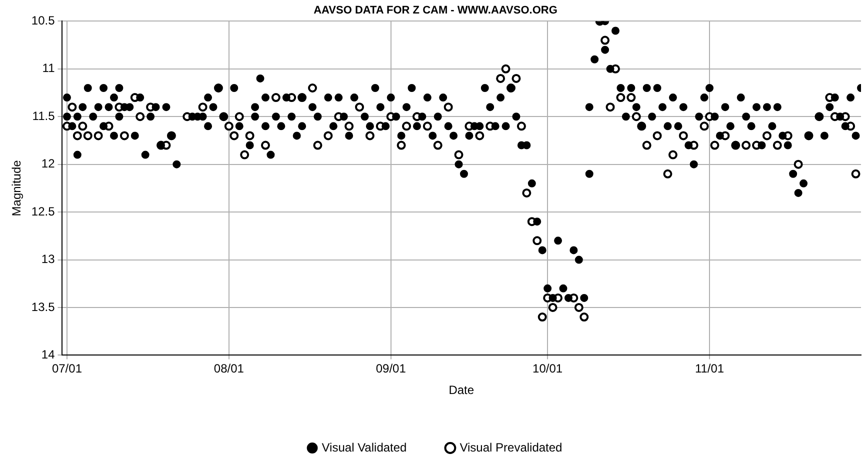 The image size is (867, 464). I want to click on x-tick-label: 08/01, so click(229, 369).